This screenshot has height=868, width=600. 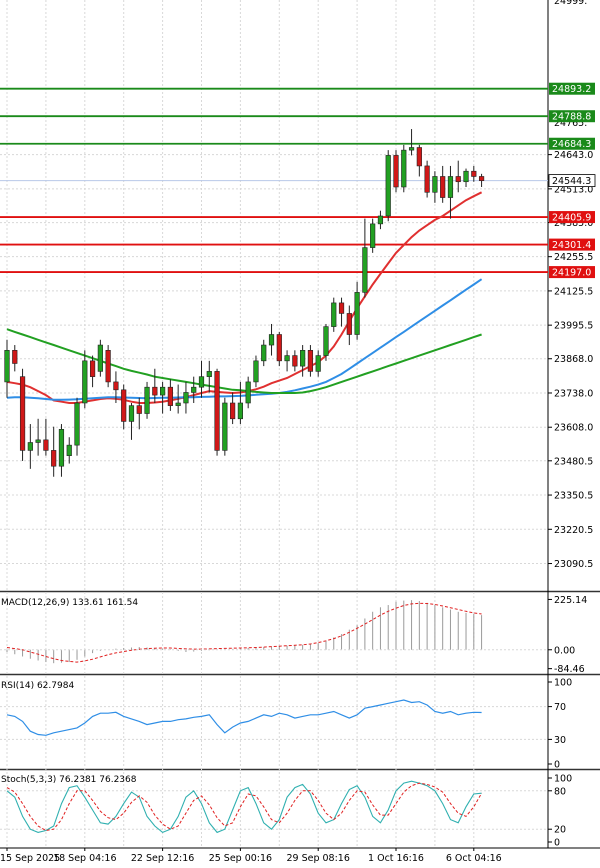 What do you see at coordinates (474, 858) in the screenshot?
I see `x-tick-label: 6 Oct 04:16` at bounding box center [474, 858].